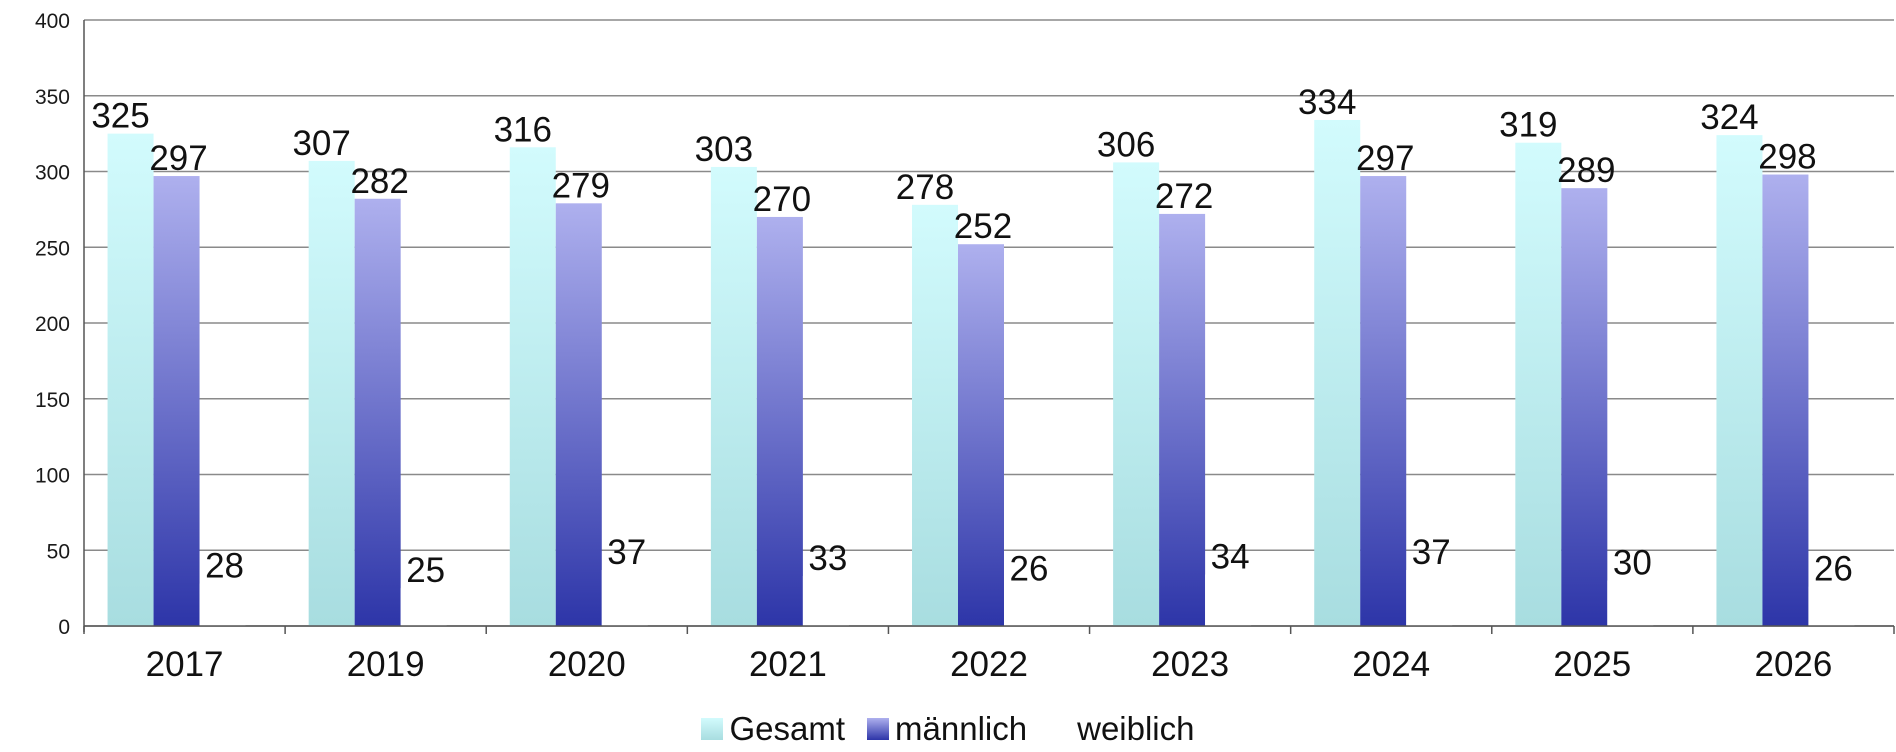 This screenshot has width=1896, height=752. I want to click on bar-weiblich-2020, so click(624, 597).